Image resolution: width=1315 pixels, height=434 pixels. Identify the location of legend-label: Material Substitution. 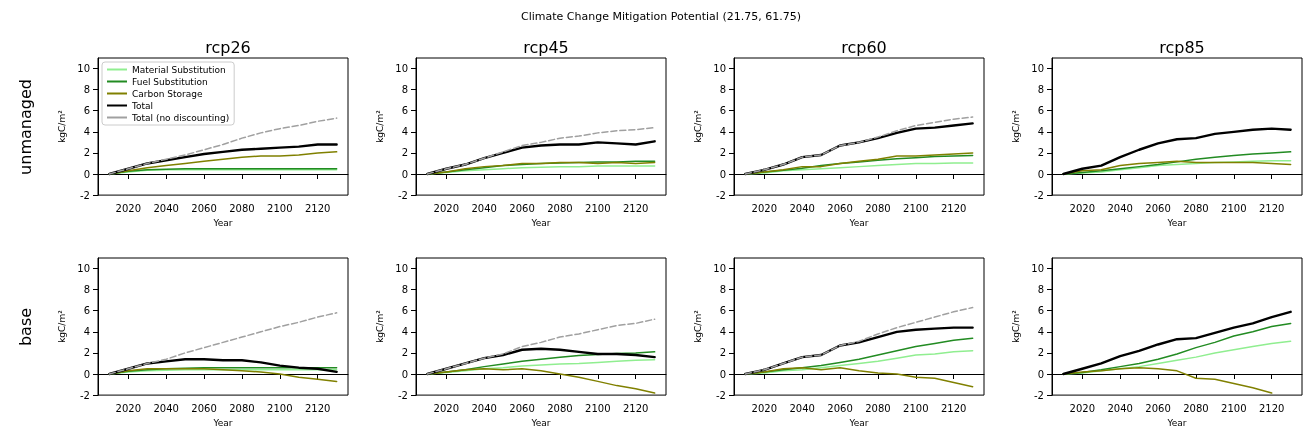
(179, 69).